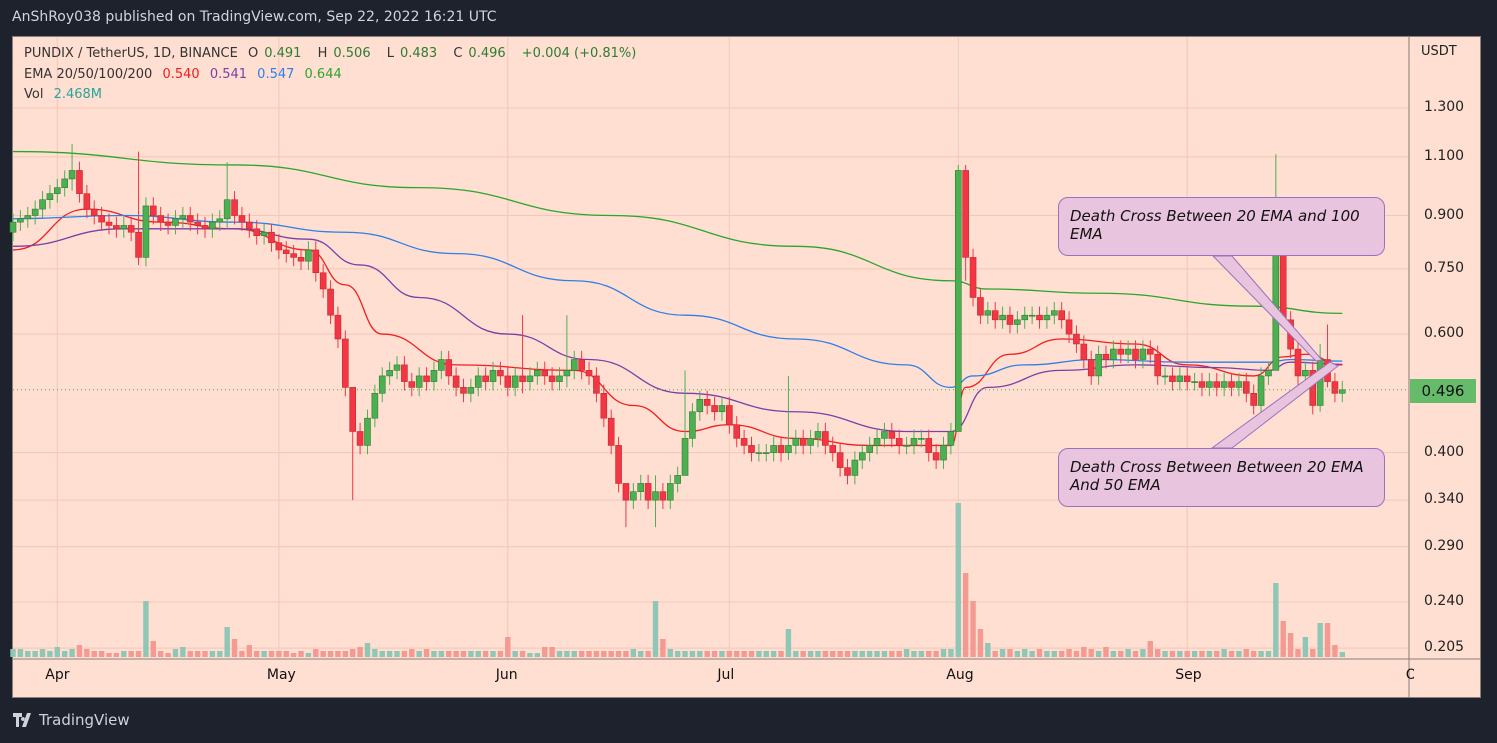 This screenshot has width=1497, height=743. Describe the element at coordinates (131, 53) in the screenshot. I see `symbol-title: PUNDIX / TetherUS, 1D, BINANCE` at that location.